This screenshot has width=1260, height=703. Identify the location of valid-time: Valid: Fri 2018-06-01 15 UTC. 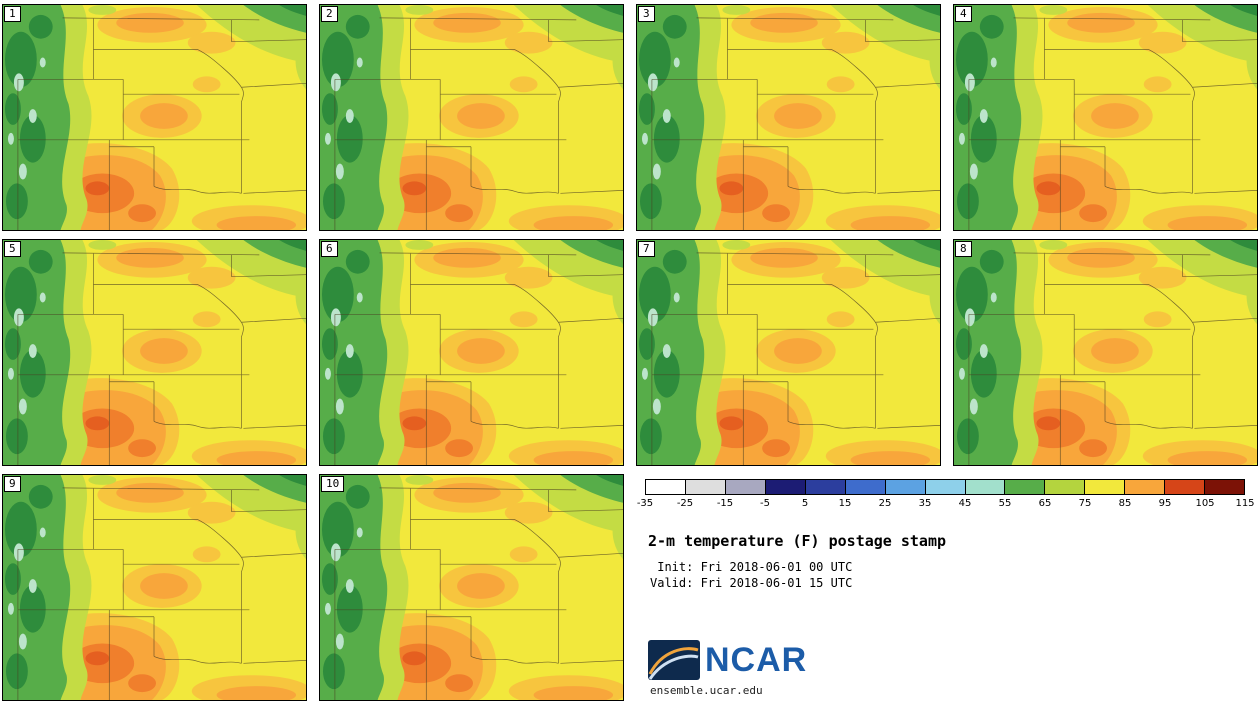
(751, 583).